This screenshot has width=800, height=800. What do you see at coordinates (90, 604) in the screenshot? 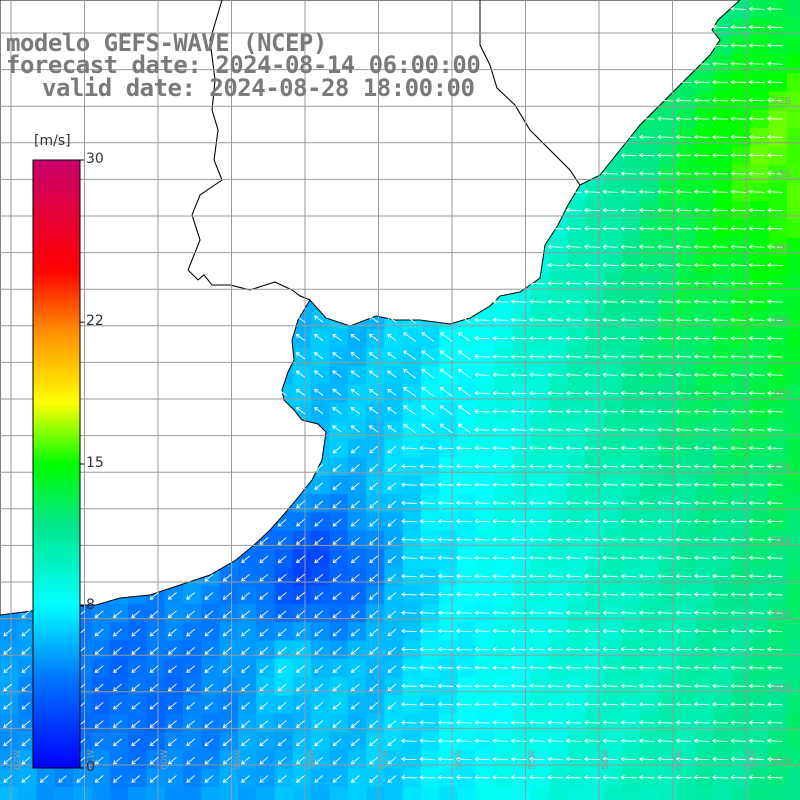
I see `colorbar-tick-label: 8` at bounding box center [90, 604].